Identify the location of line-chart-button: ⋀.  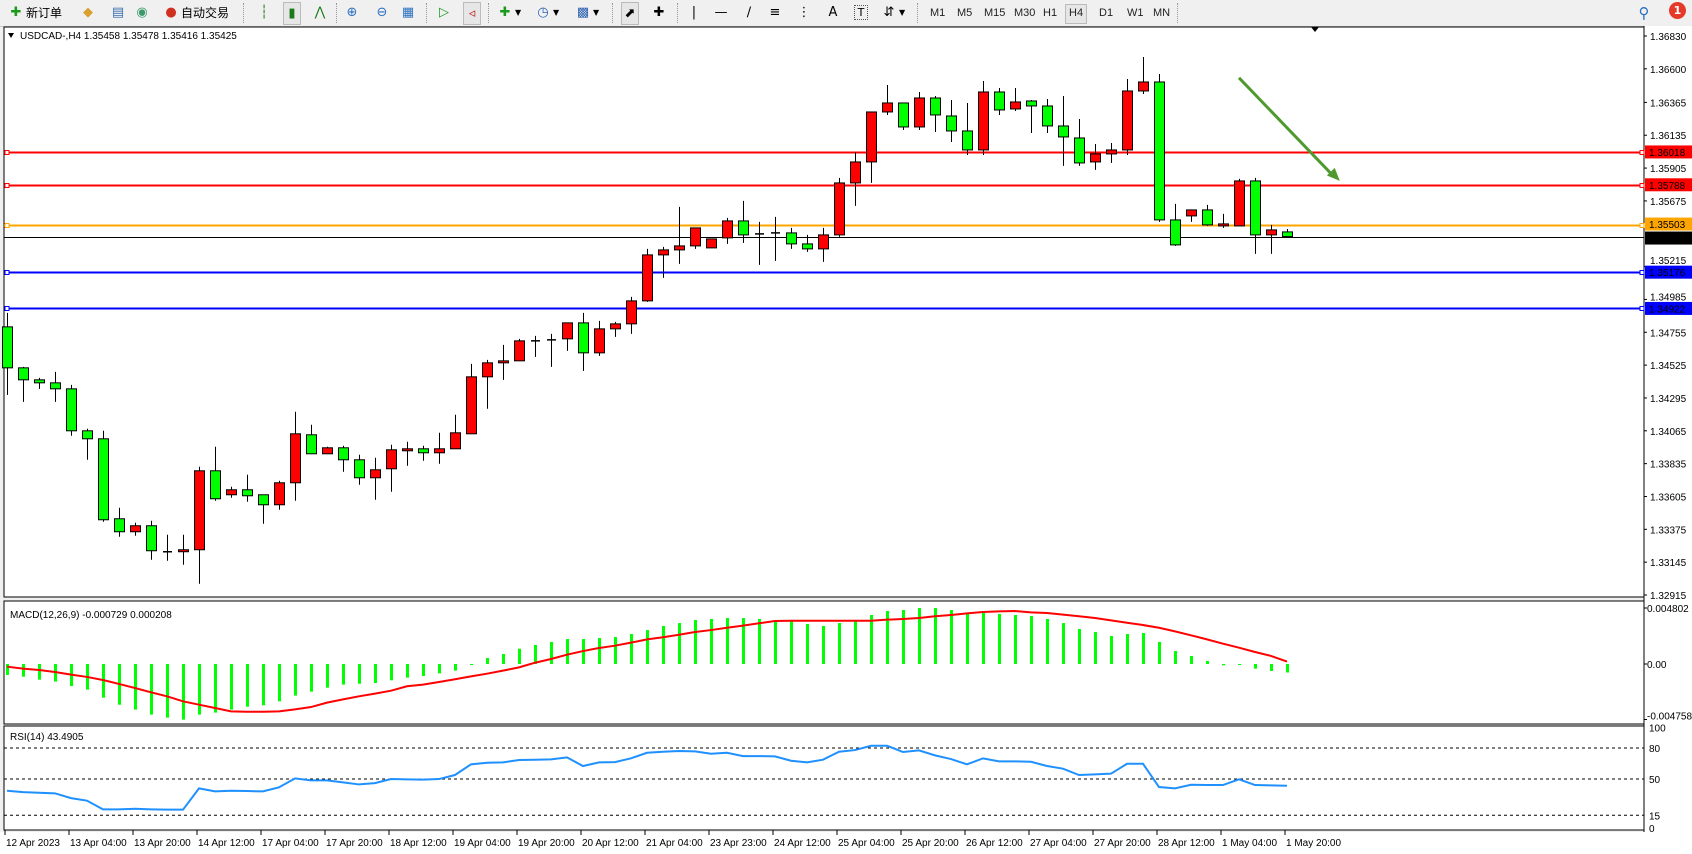
(320, 12).